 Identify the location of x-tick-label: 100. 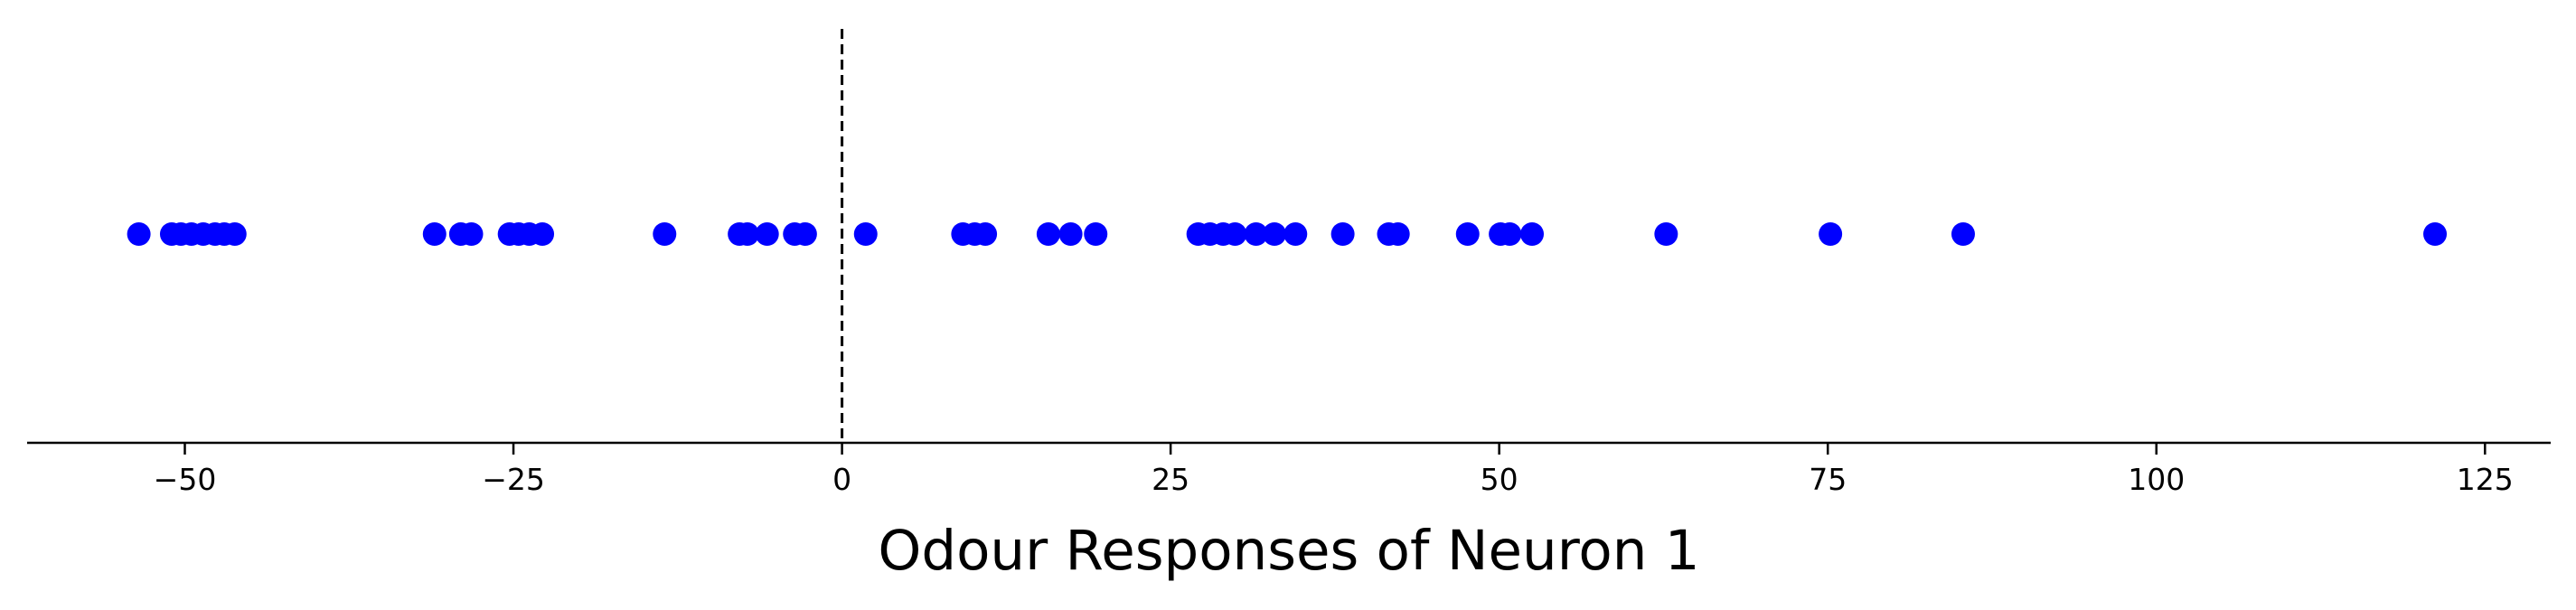
(2156, 479).